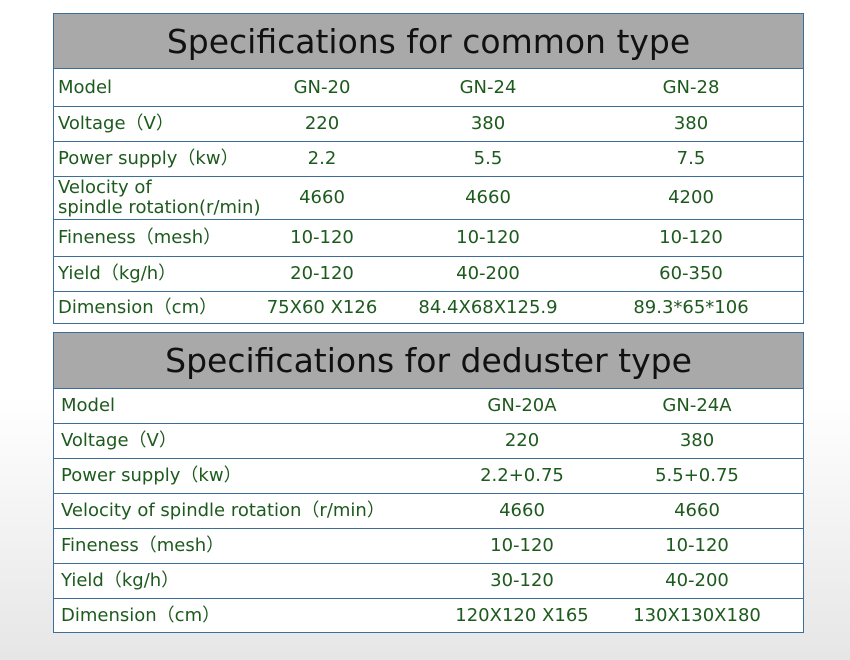 Image resolution: width=850 pixels, height=660 pixels. What do you see at coordinates (522, 580) in the screenshot?
I see `cell-value: 30-120` at bounding box center [522, 580].